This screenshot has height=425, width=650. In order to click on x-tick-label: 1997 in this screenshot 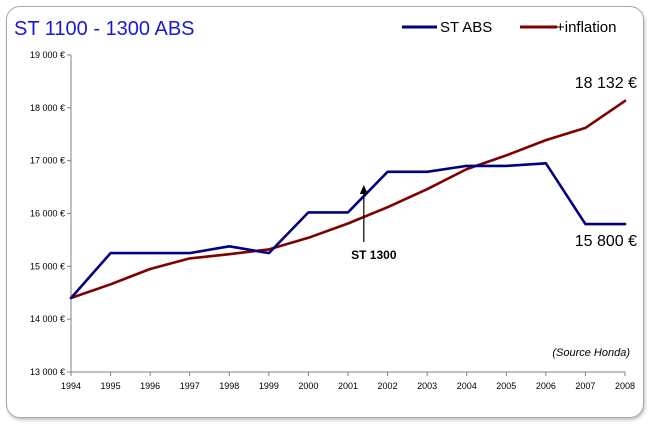, I will do `click(190, 386)`.